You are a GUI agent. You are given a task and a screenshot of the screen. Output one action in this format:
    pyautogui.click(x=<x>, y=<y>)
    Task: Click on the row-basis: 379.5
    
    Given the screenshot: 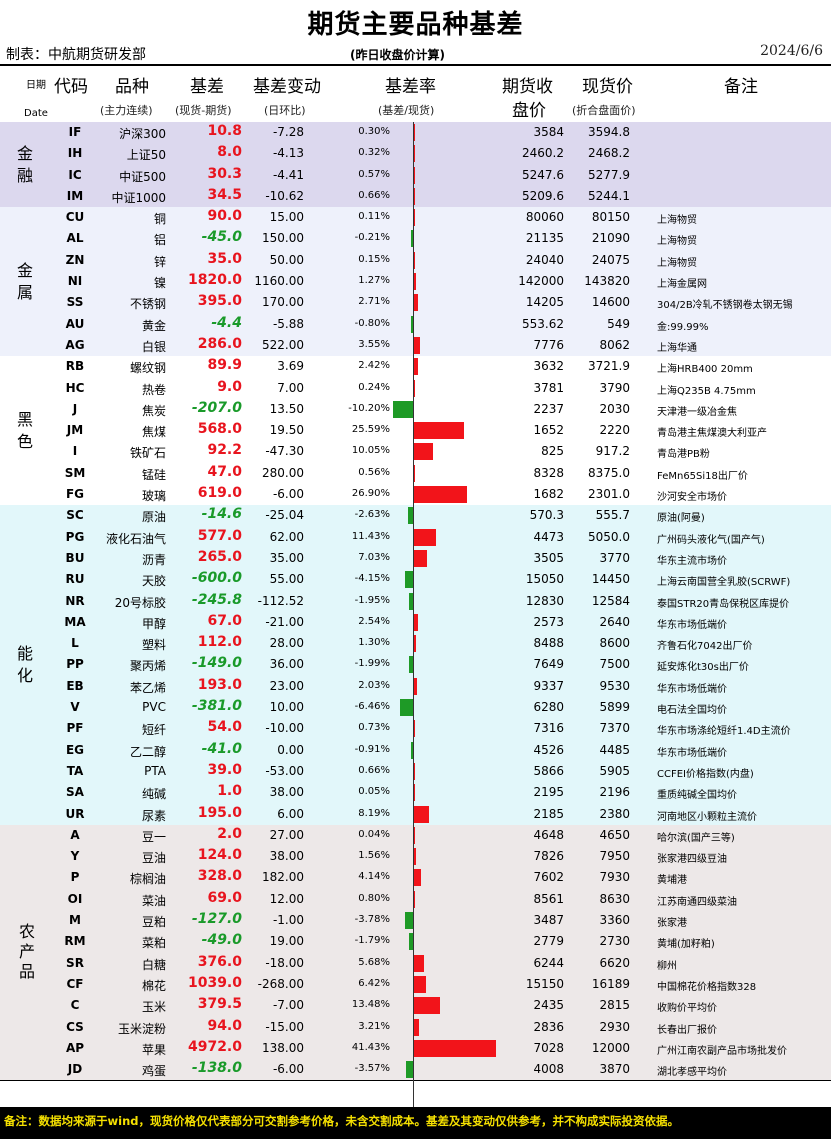 What is the action you would take?
    pyautogui.click(x=219, y=1004)
    